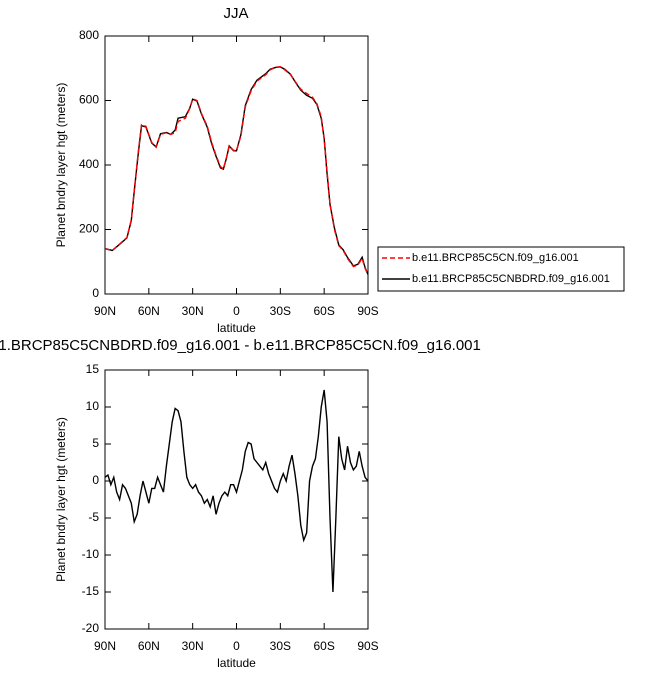 The width and height of the screenshot is (672, 683). I want to click on y-tick-label: -5, so click(93, 517).